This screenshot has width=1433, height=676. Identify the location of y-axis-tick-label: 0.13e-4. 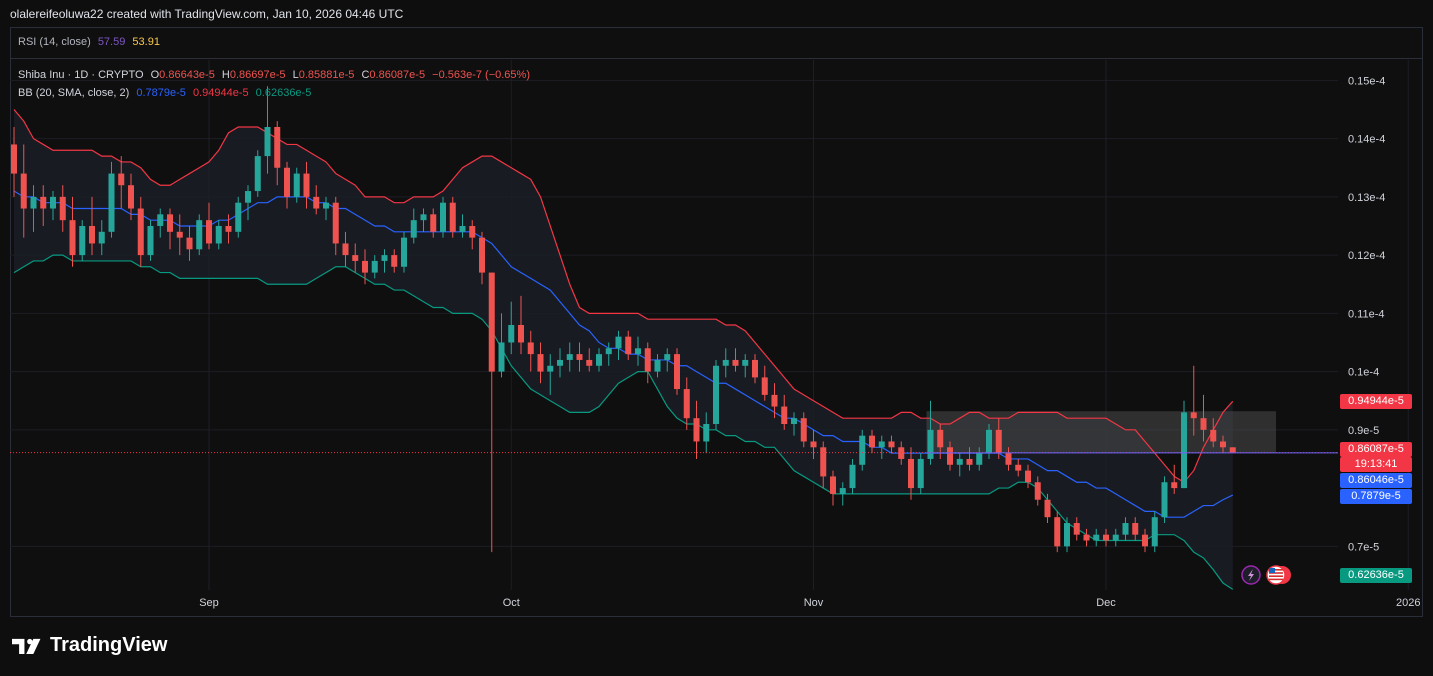
(1366, 198).